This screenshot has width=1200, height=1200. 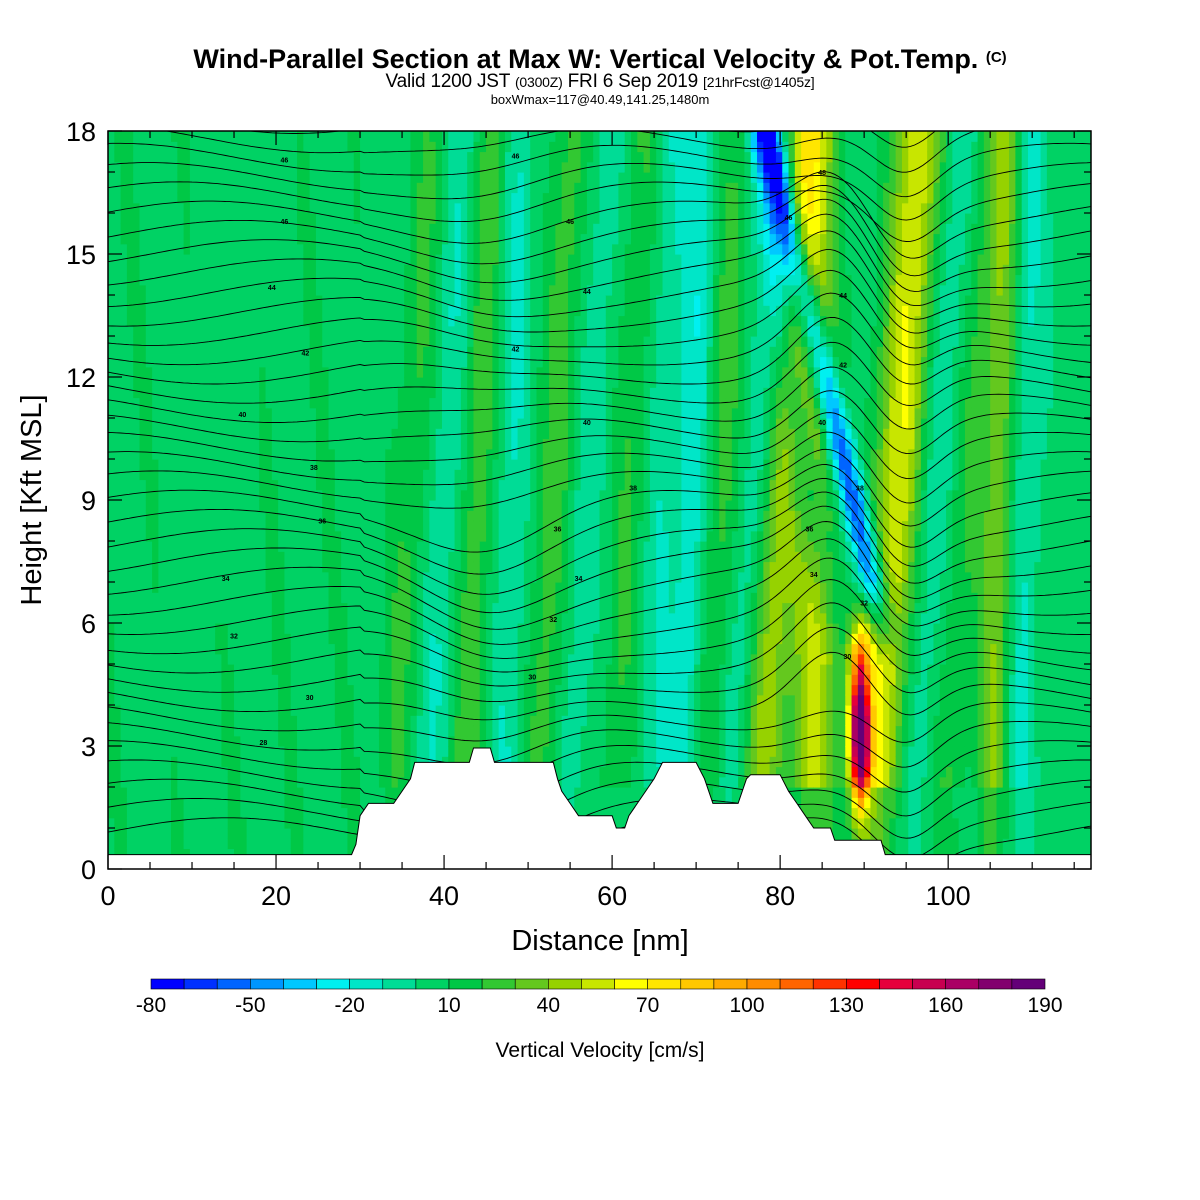 What do you see at coordinates (448, 81) in the screenshot?
I see `valid-prefix: Valid 1200 JST` at bounding box center [448, 81].